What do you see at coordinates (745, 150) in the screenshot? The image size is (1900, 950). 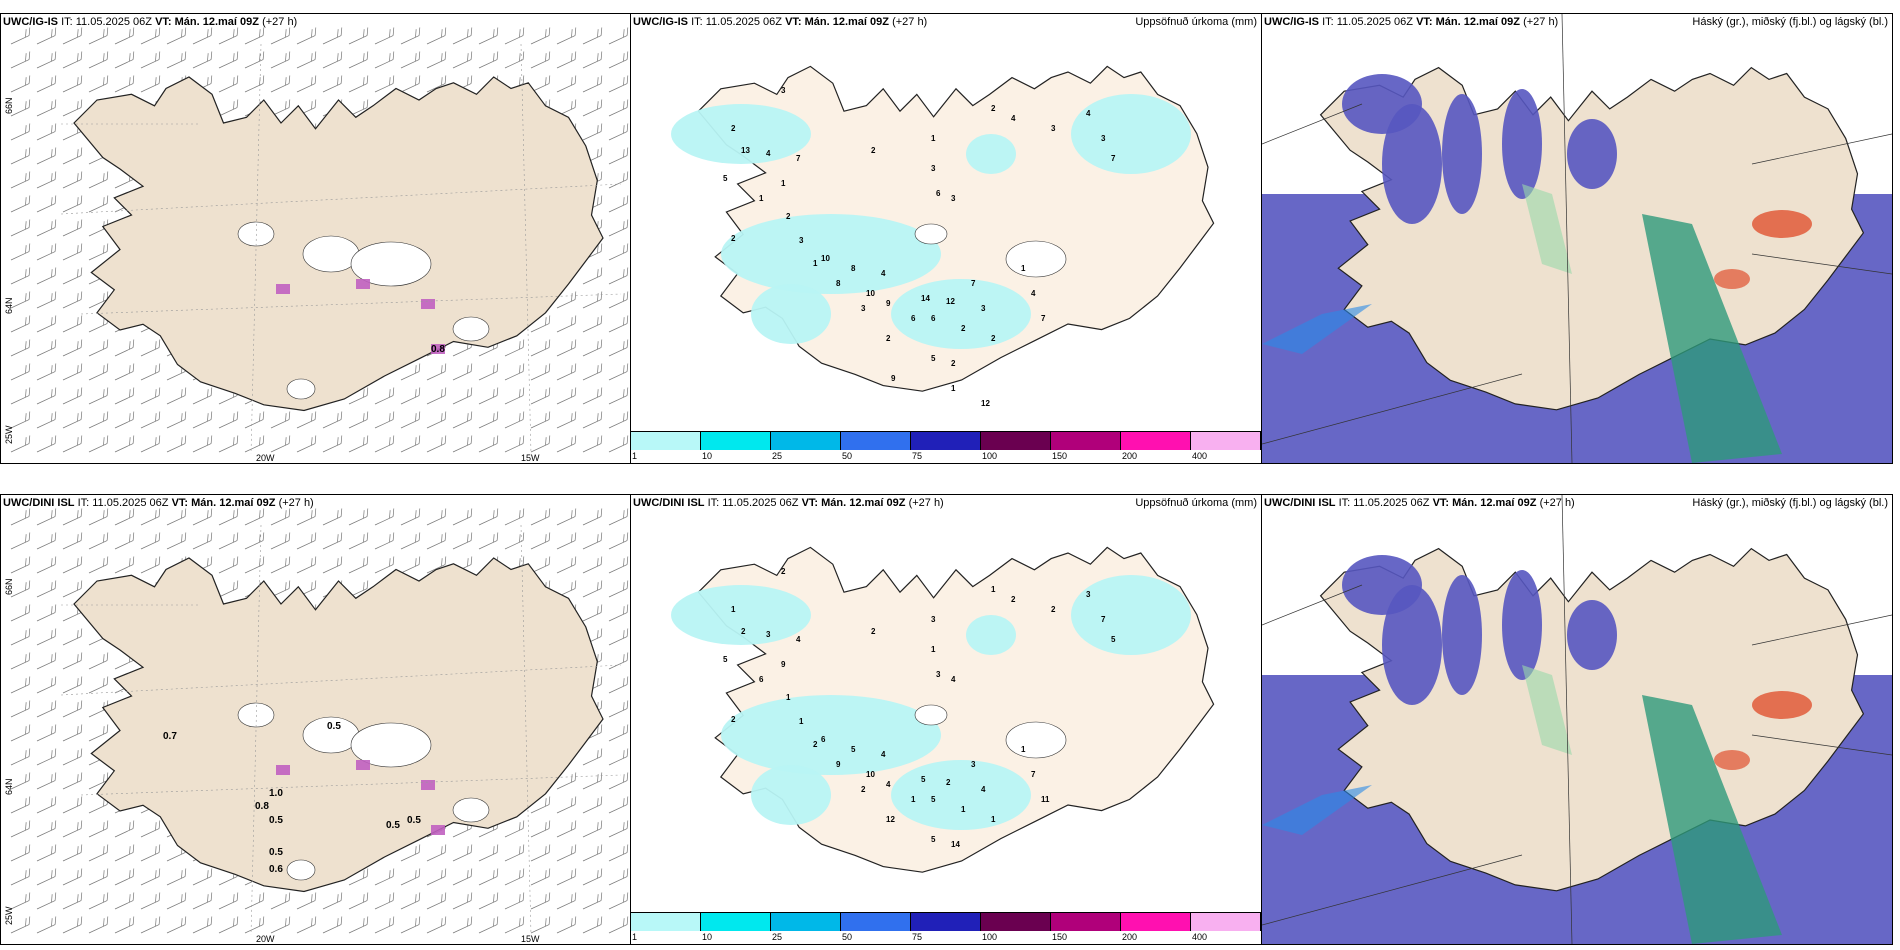 I see `precip-number: 13` at bounding box center [745, 150].